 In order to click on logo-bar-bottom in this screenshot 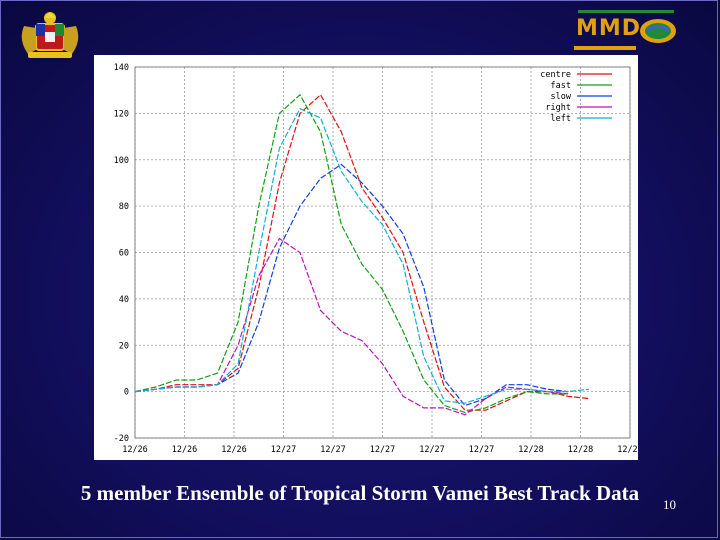, I will do `click(605, 48)`.